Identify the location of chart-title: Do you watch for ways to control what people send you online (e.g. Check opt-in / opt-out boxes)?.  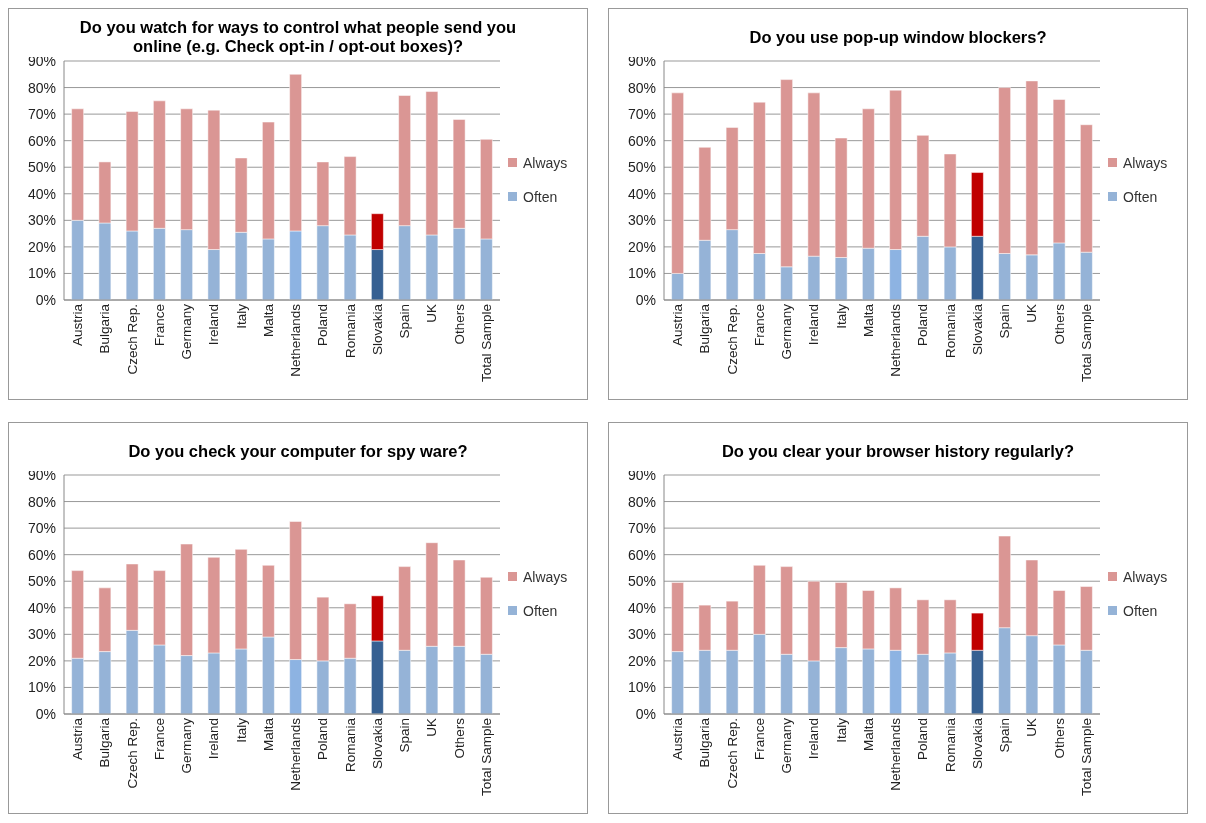
(298, 37).